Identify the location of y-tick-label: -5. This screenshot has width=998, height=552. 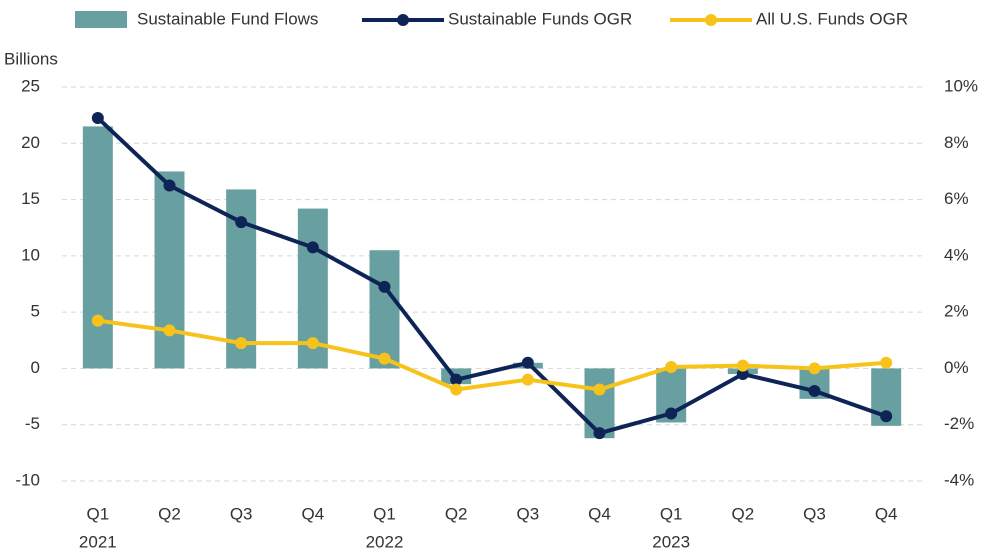
(32, 423).